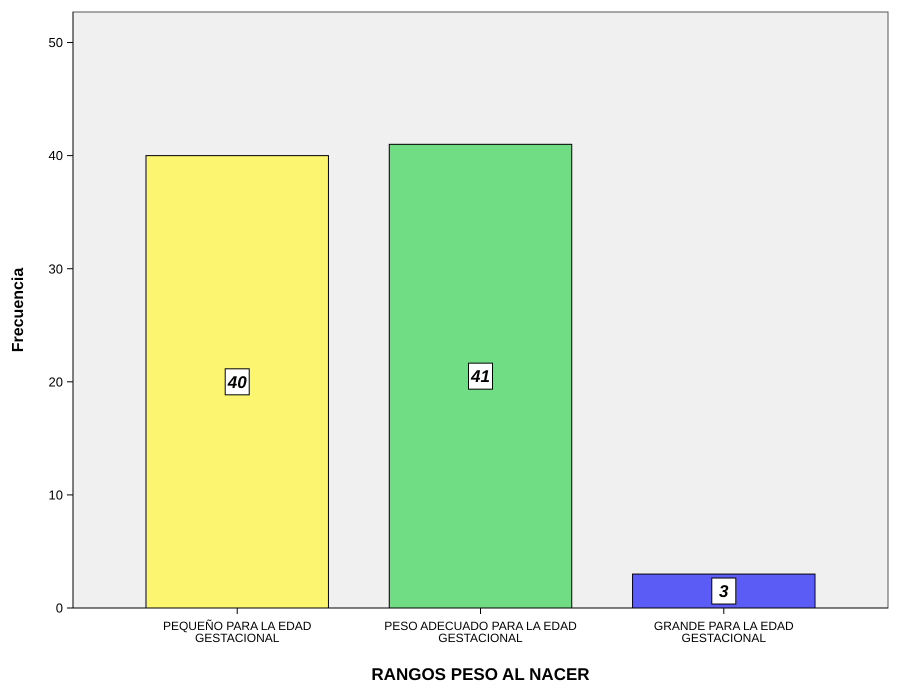  Describe the element at coordinates (724, 592) in the screenshot. I see `data-label: 3` at that location.